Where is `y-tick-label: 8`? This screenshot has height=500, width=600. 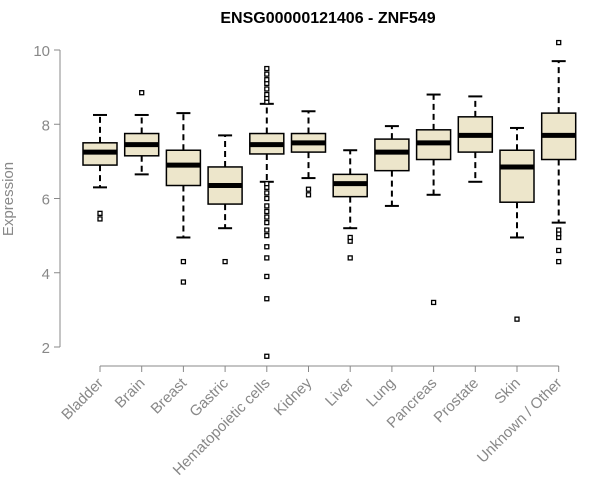 y-tick-label: 8 is located at coordinates (46, 125).